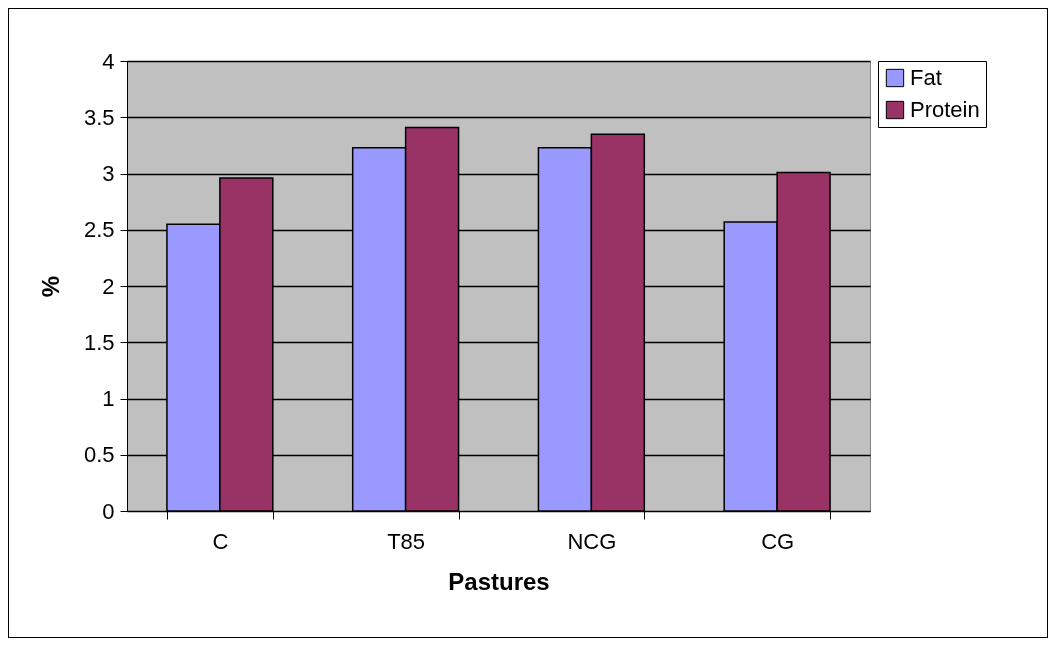 The image size is (1056, 646). Describe the element at coordinates (99, 117) in the screenshot. I see `y-tick-label: 3.5` at that location.